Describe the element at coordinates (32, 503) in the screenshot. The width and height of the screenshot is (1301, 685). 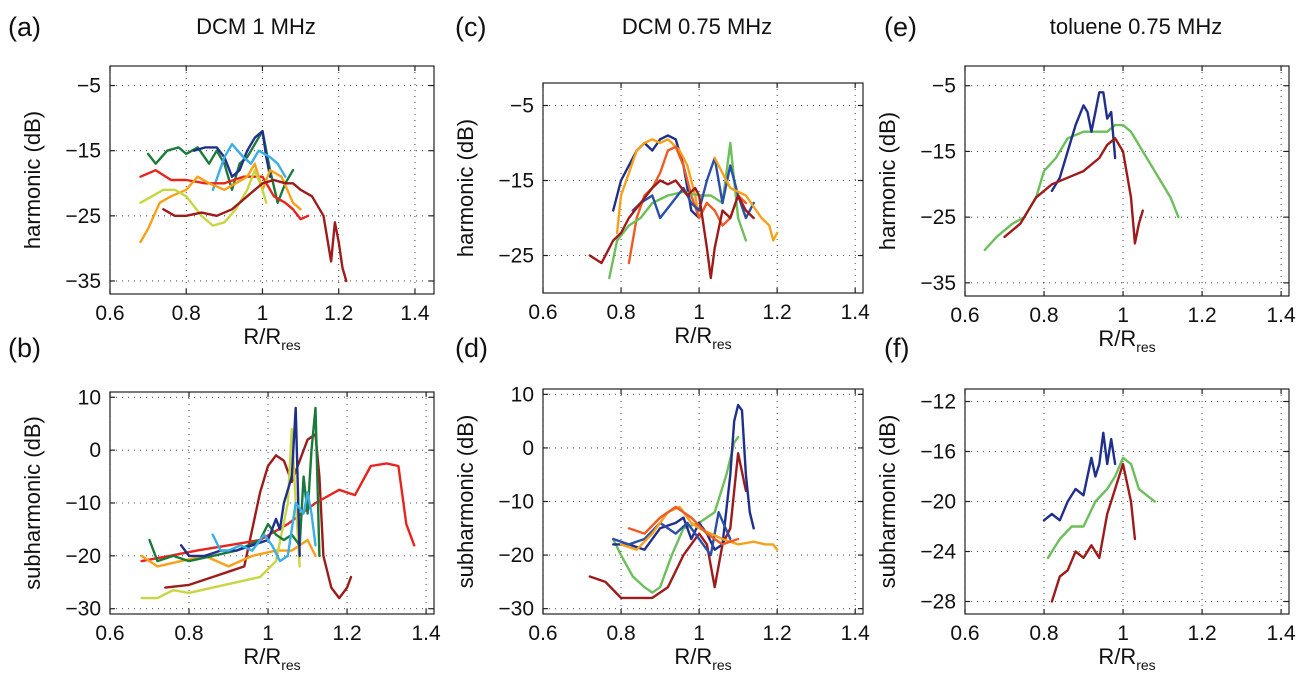
I see `y-axis-label: subharmonic (dB)` at that location.